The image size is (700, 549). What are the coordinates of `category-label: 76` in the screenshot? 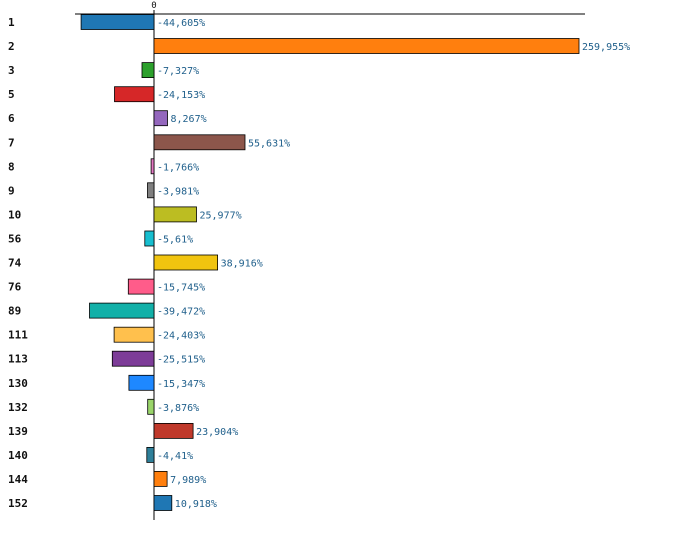 It's located at (15, 287).